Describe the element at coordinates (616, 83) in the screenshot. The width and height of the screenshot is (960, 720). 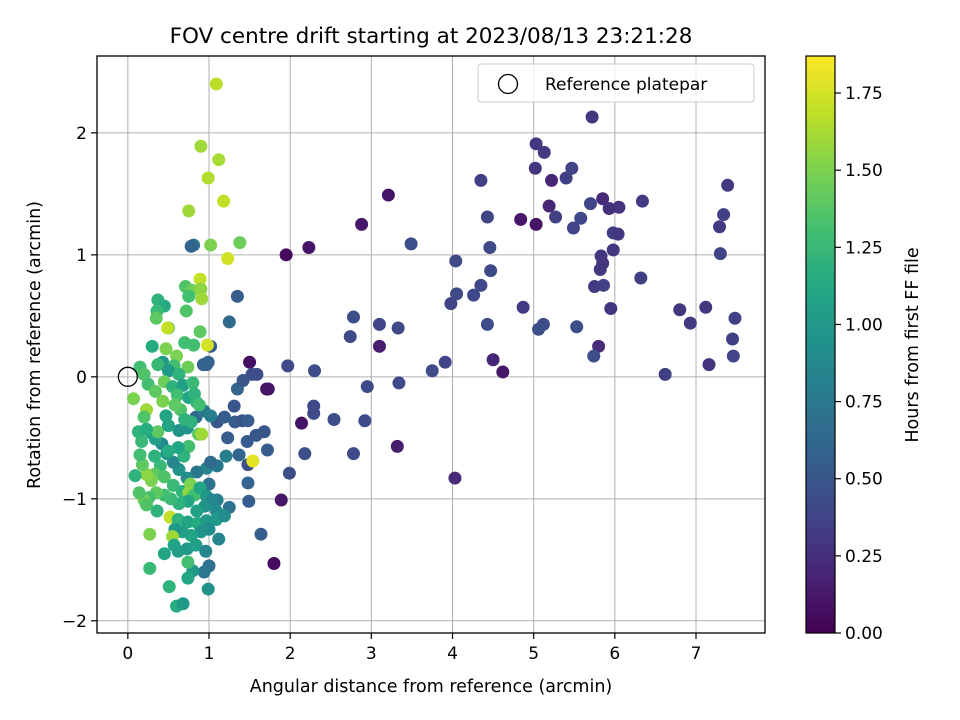
I see `legend-box` at that location.